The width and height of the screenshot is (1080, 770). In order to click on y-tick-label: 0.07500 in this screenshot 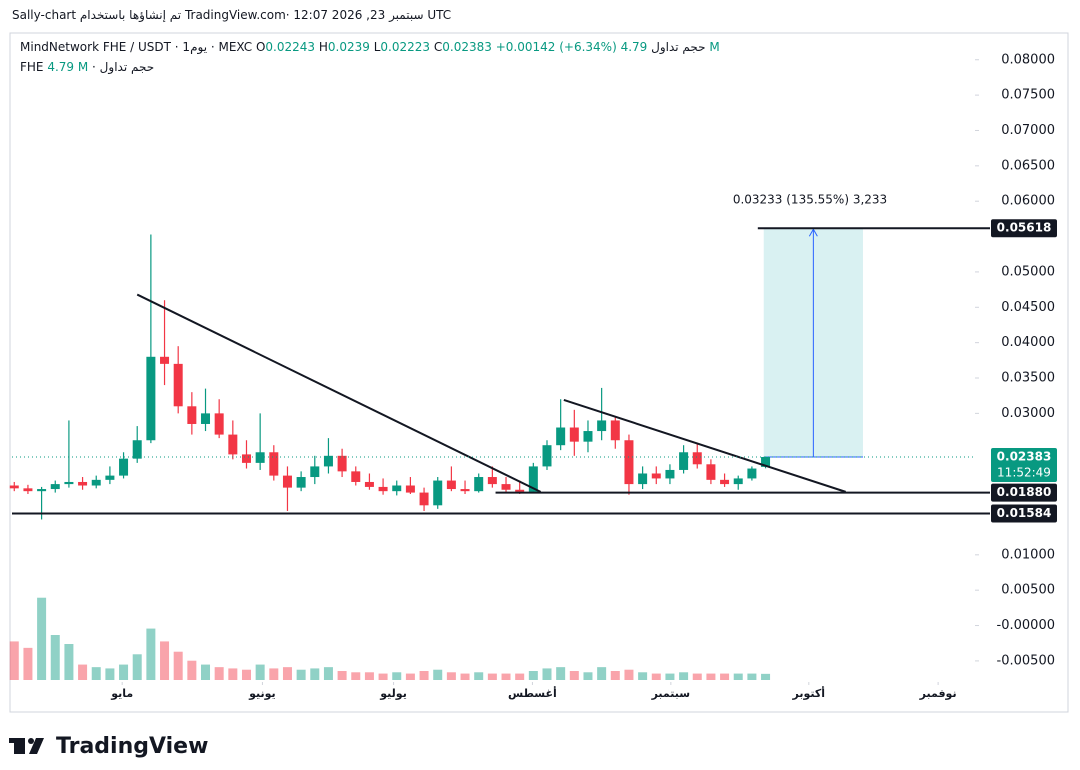, I will do `click(1028, 95)`.